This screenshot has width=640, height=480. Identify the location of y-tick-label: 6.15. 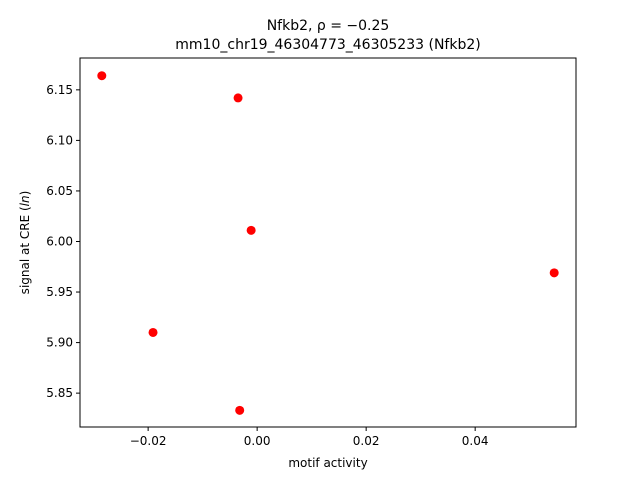
(59, 90).